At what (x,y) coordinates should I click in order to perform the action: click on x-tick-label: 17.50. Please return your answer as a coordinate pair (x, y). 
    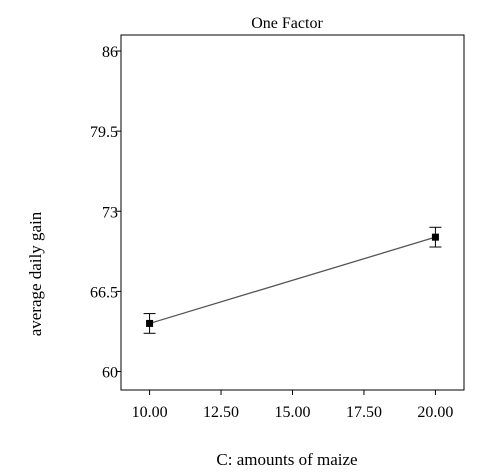
    Looking at the image, I should click on (364, 412).